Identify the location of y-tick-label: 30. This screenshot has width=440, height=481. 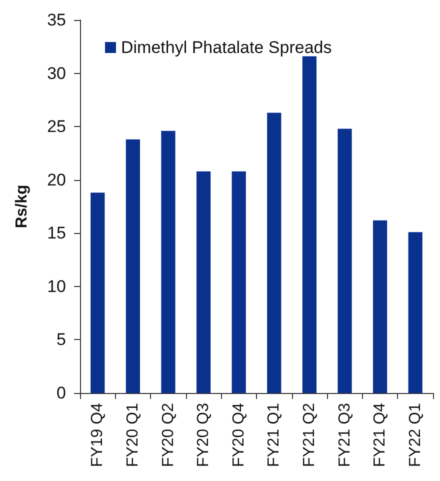
(56, 73).